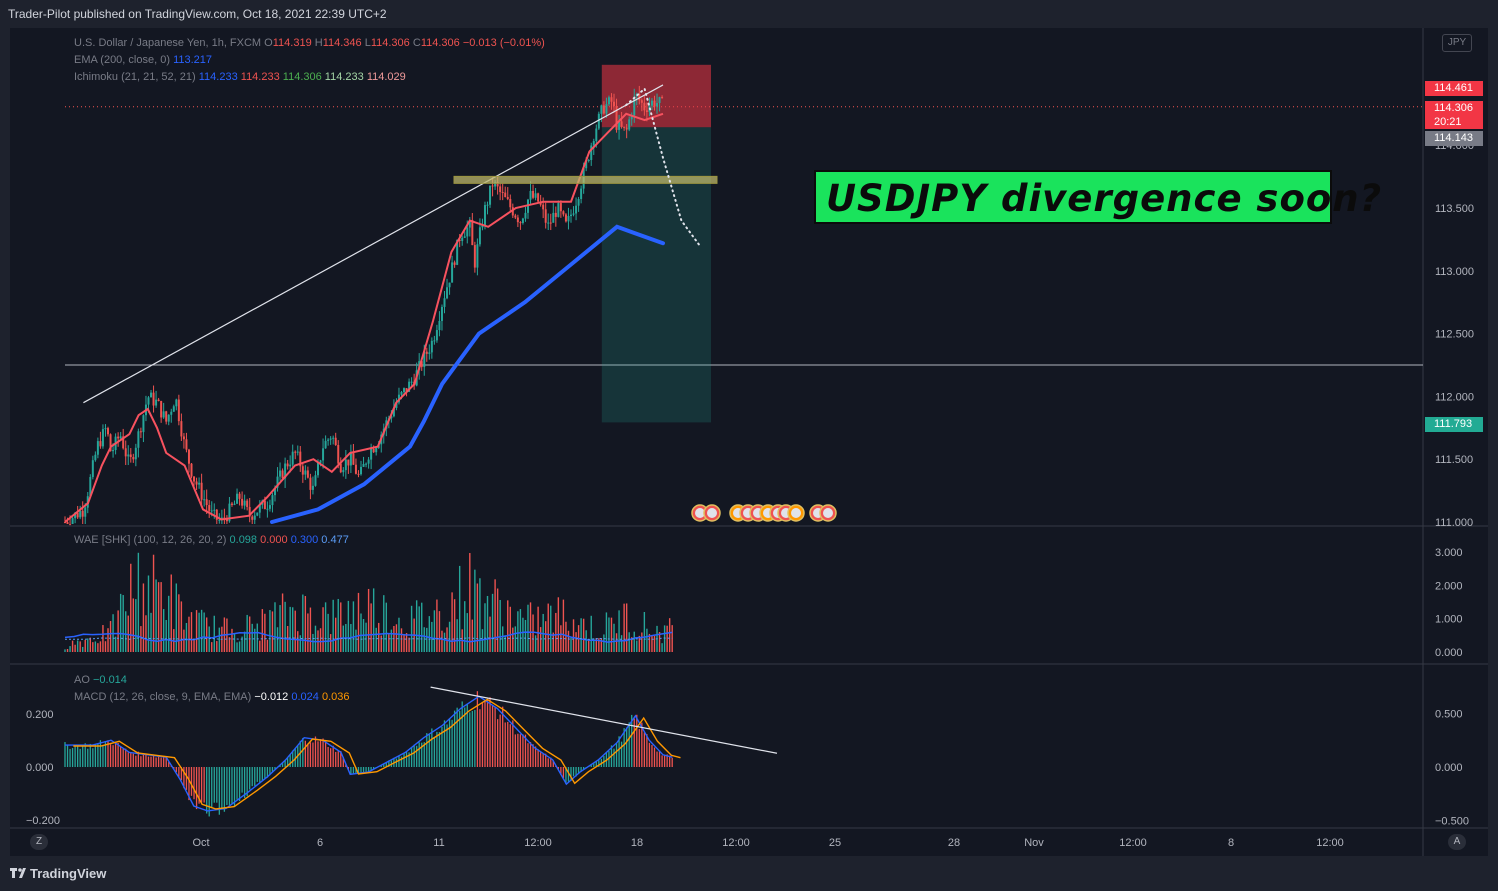 The width and height of the screenshot is (1498, 891). What do you see at coordinates (656, 96) in the screenshot?
I see `stop-loss-zone` at bounding box center [656, 96].